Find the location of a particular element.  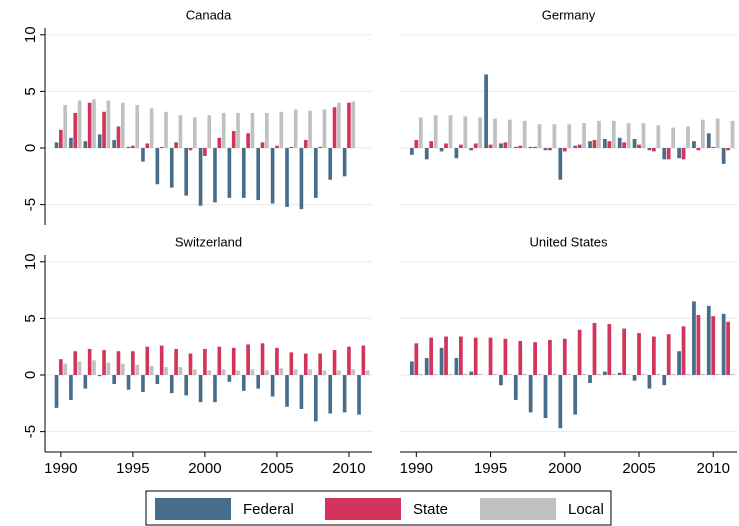

legend-label: Federal is located at coordinates (268, 509).